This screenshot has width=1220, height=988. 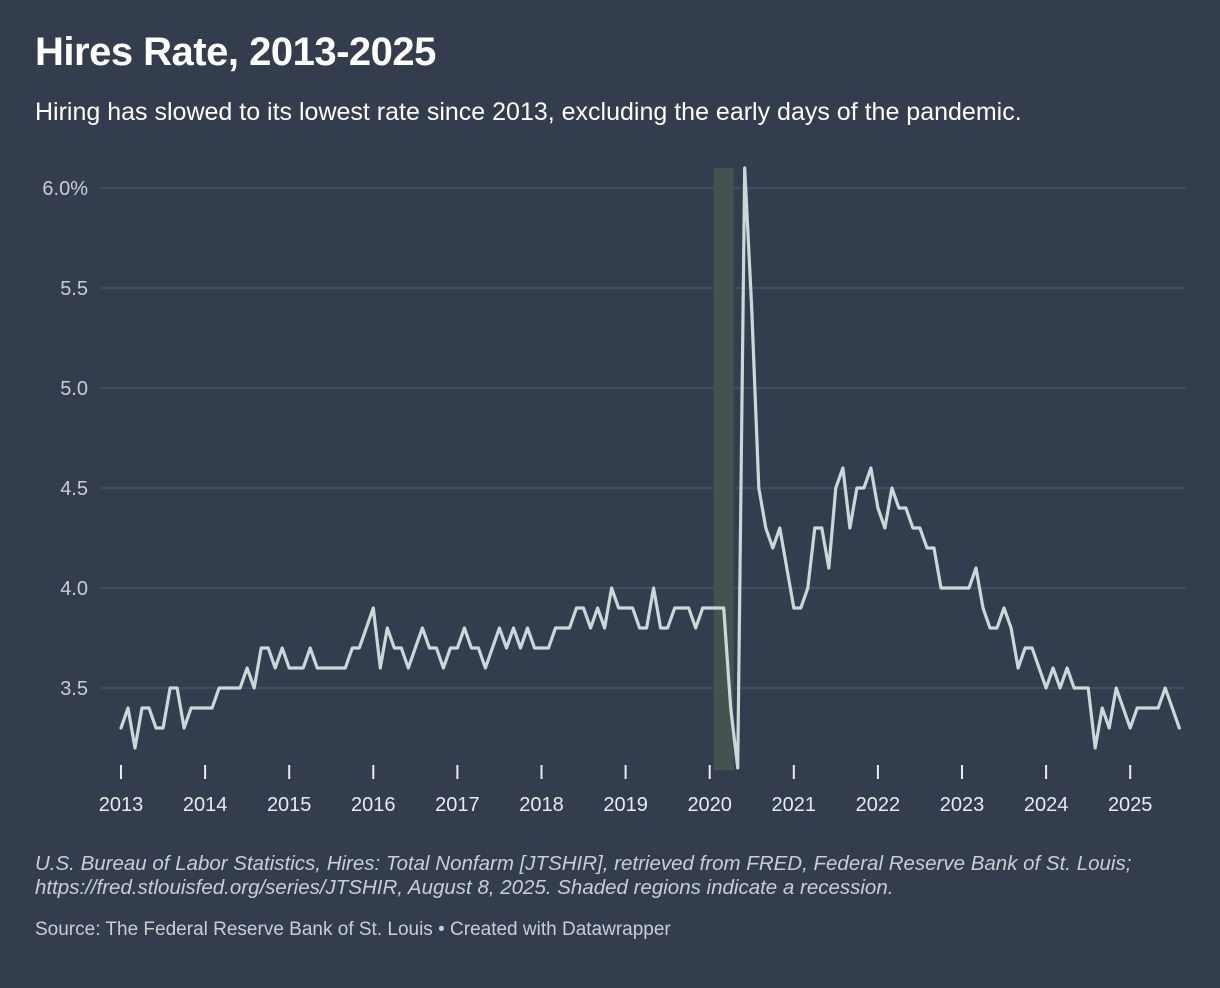 What do you see at coordinates (625, 805) in the screenshot?
I see `x-tick-label: 2019` at bounding box center [625, 805].